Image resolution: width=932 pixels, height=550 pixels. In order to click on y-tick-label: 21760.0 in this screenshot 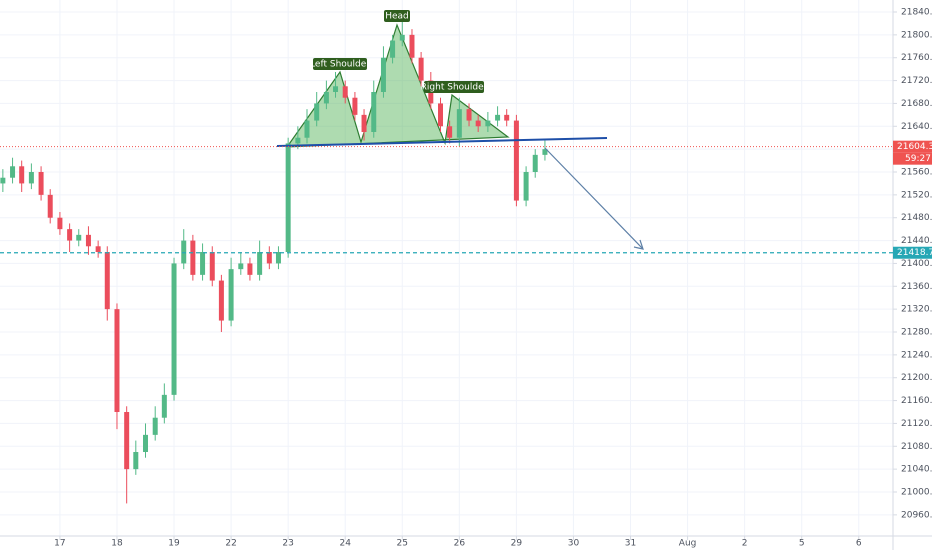, I will do `click(916, 58)`.